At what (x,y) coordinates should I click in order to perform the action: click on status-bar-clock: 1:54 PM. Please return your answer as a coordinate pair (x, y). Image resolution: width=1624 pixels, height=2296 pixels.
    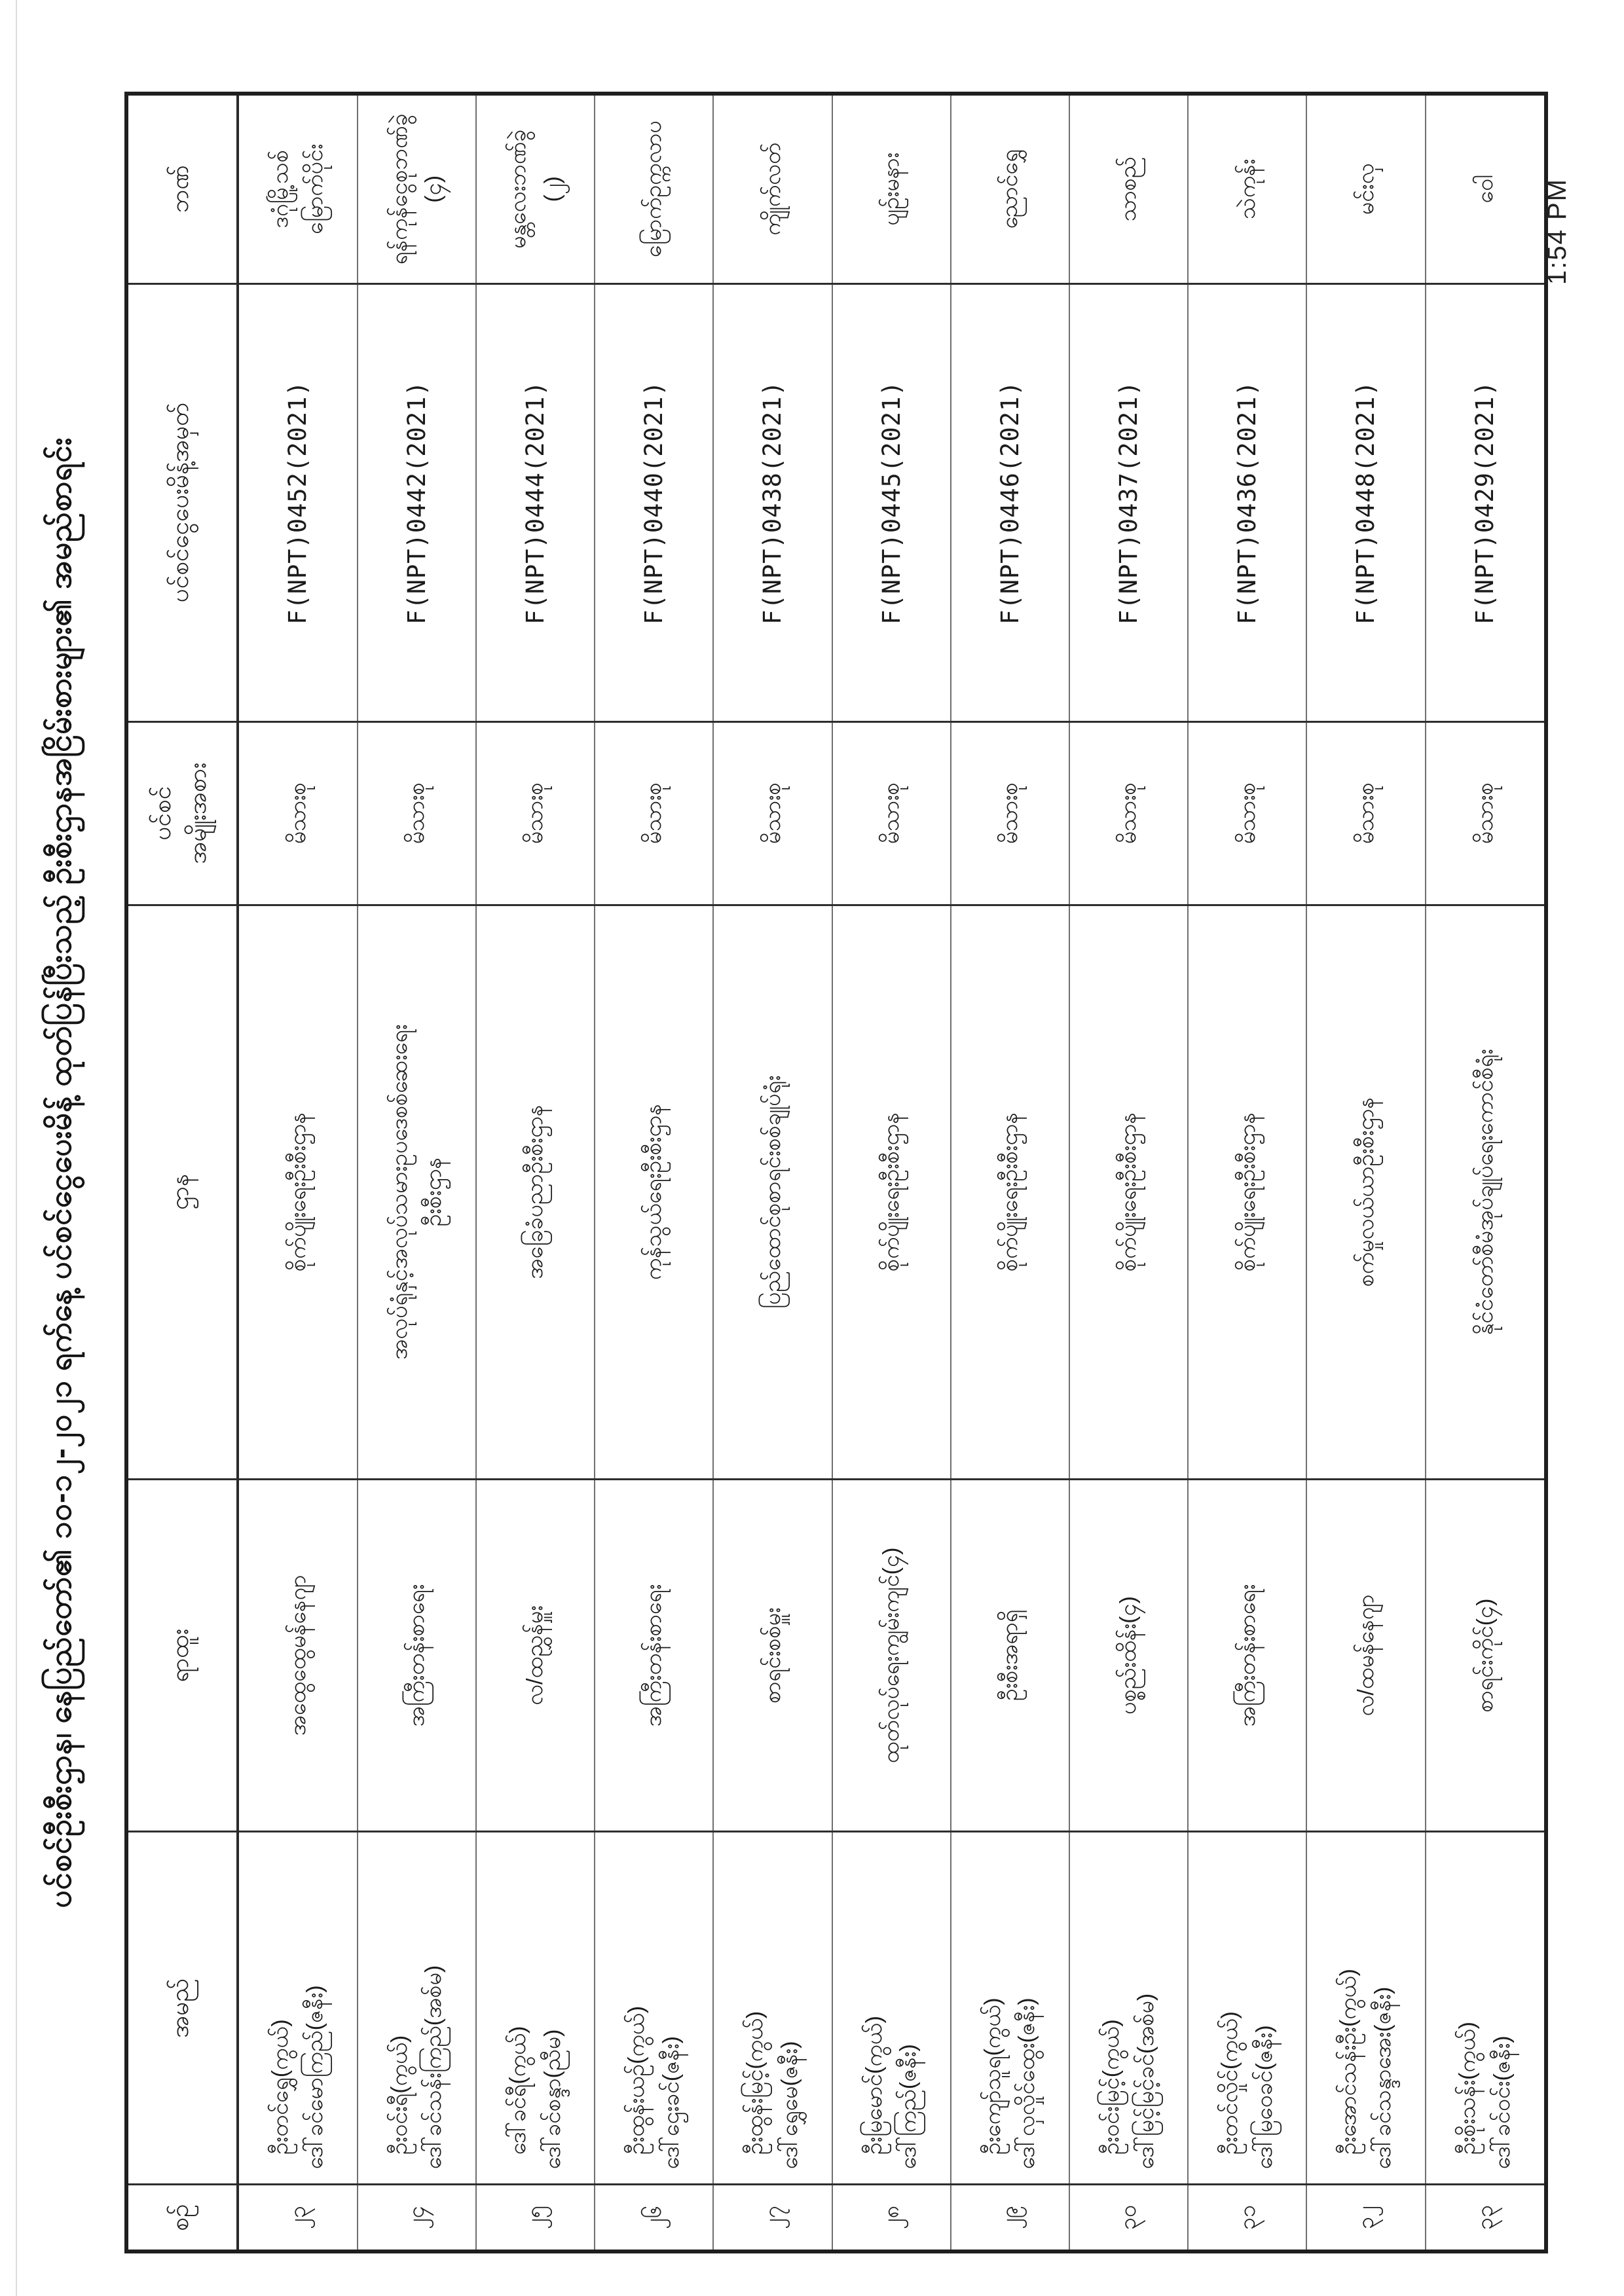
    Looking at the image, I should click on (1557, 231).